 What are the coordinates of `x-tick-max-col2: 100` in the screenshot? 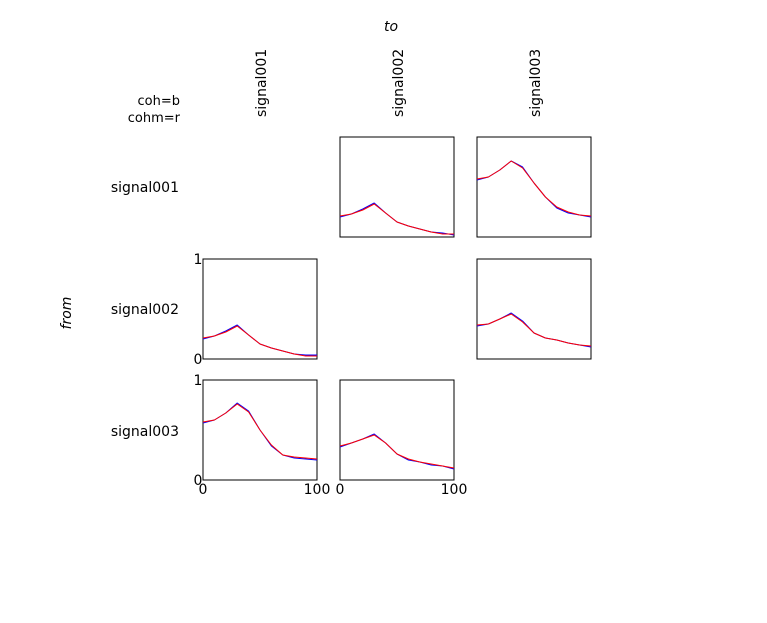 It's located at (454, 490).